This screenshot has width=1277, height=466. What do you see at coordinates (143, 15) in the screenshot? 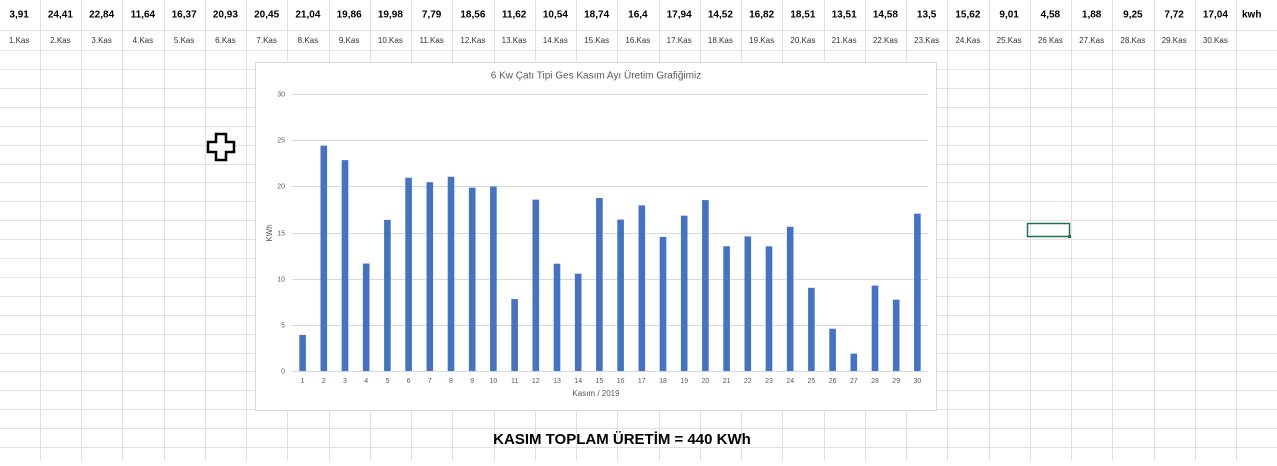
I see `cell-value: 11,64` at bounding box center [143, 15].